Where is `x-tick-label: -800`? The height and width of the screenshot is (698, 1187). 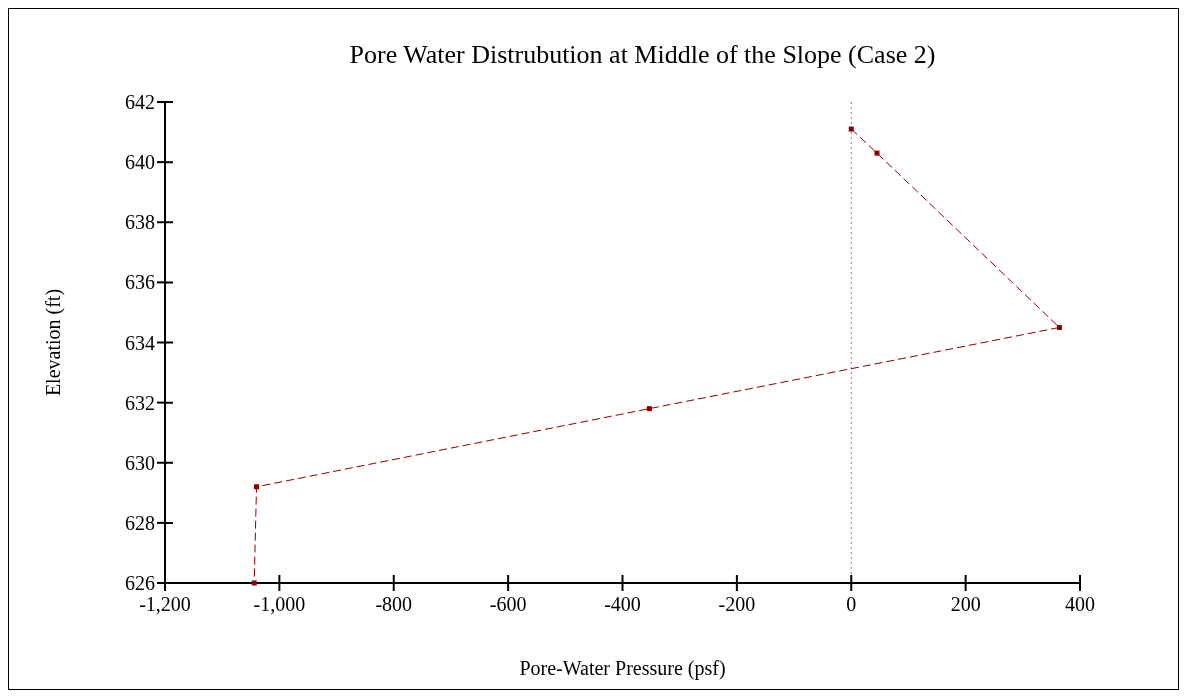 x-tick-label: -800 is located at coordinates (394, 604).